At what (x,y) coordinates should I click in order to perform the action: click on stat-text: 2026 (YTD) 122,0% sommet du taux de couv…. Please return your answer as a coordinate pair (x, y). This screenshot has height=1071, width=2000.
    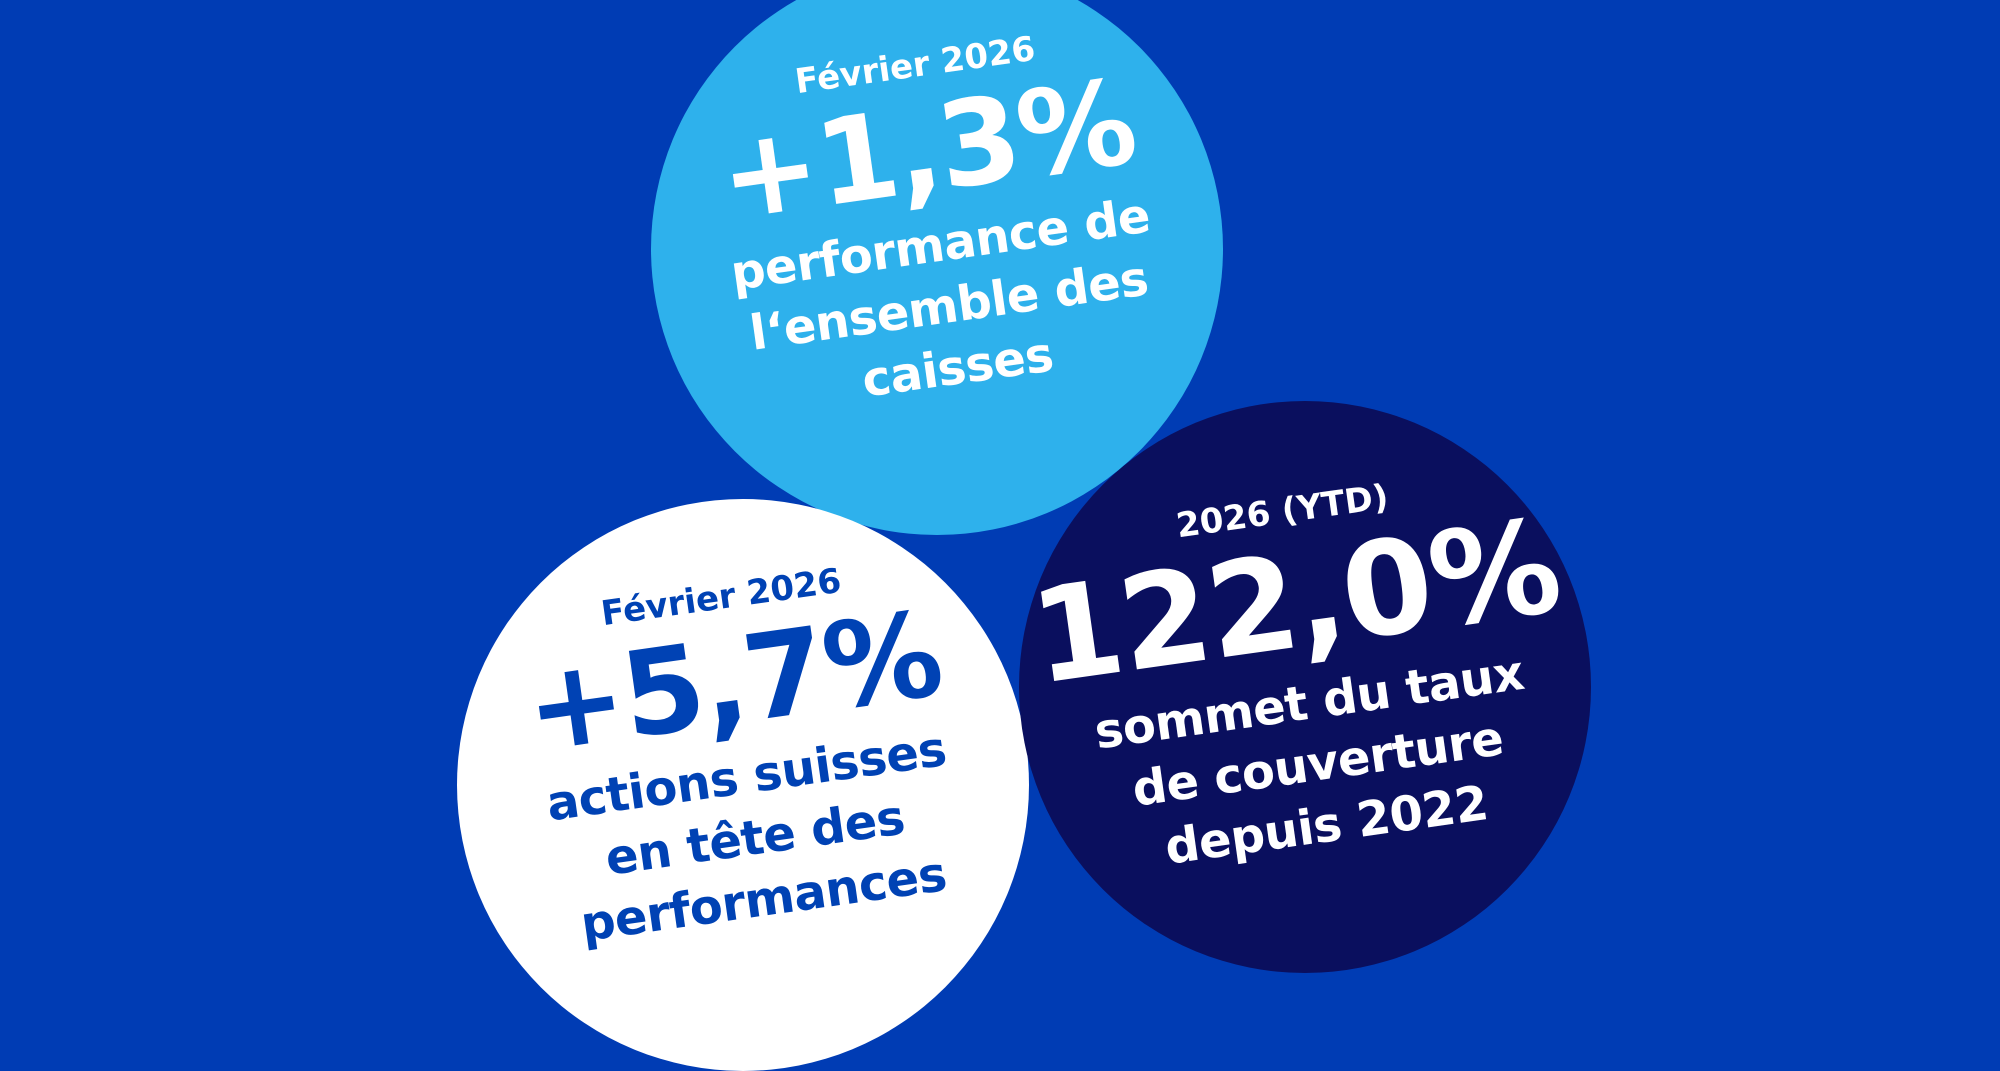
    Looking at the image, I should click on (1305, 673).